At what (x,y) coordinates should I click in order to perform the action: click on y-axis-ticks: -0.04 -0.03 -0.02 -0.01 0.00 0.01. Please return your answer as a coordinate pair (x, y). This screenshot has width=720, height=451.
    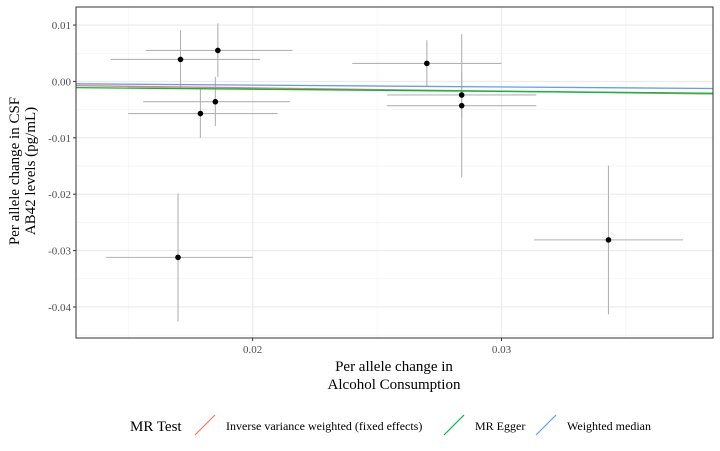
    Looking at the image, I should click on (62, 167).